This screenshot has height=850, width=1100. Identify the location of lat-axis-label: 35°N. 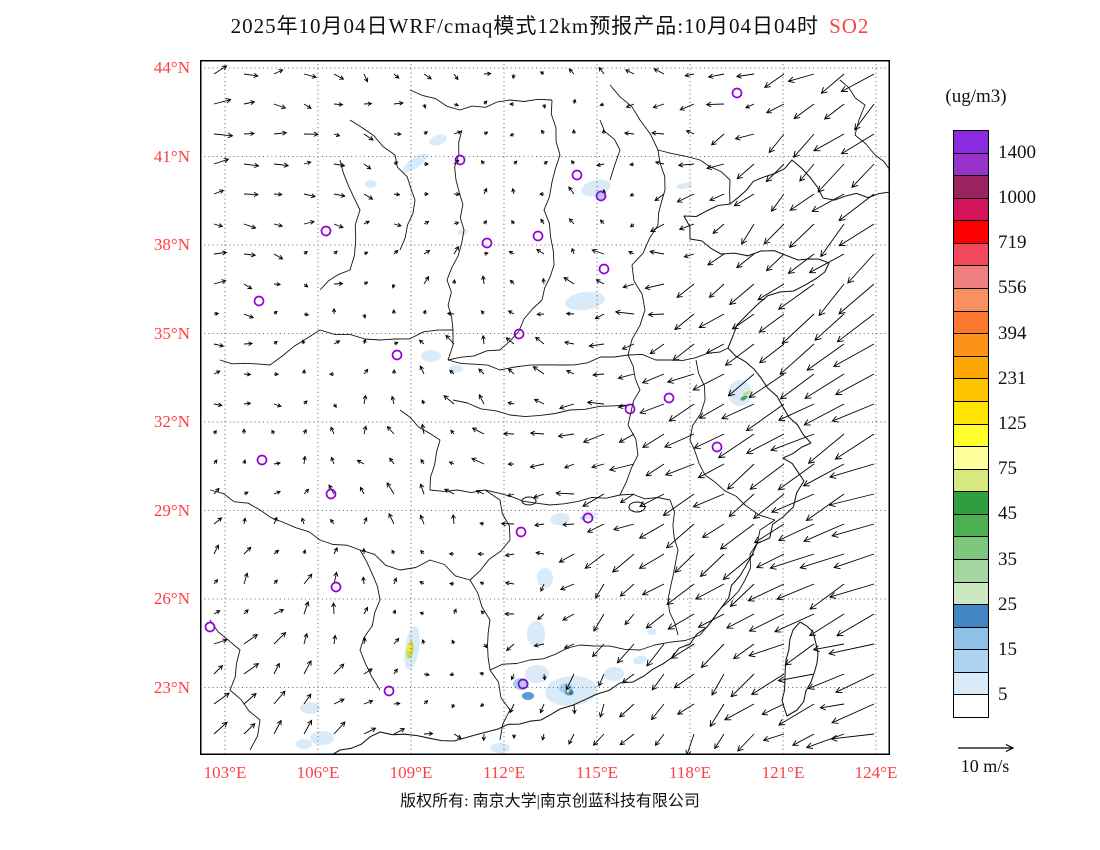
(171, 333).